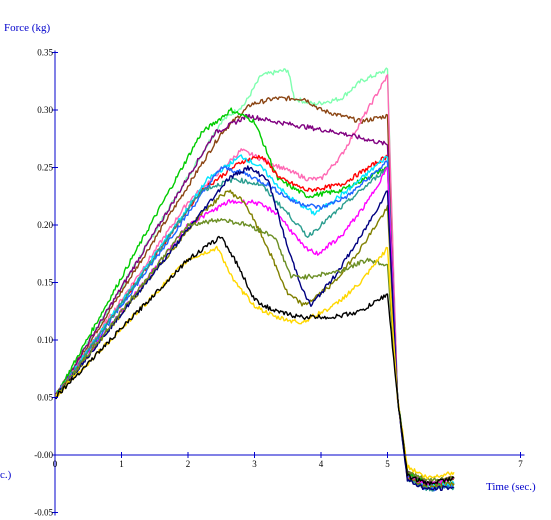  I want to click on y-tick-label: 0.20, so click(45, 225).